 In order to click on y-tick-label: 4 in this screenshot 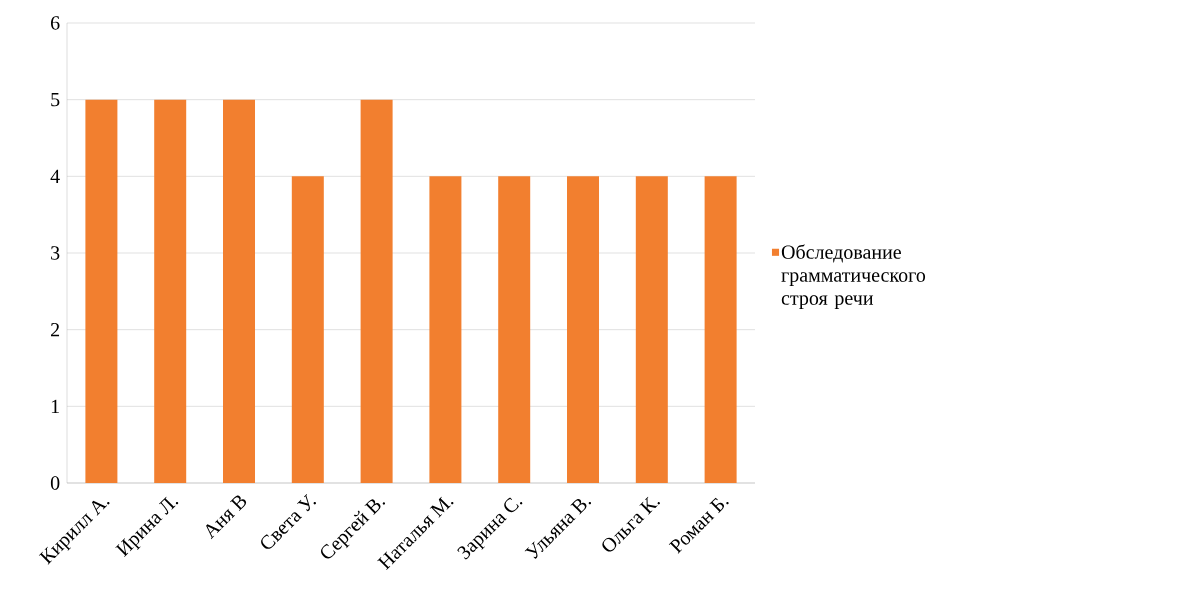, I will do `click(55, 176)`.